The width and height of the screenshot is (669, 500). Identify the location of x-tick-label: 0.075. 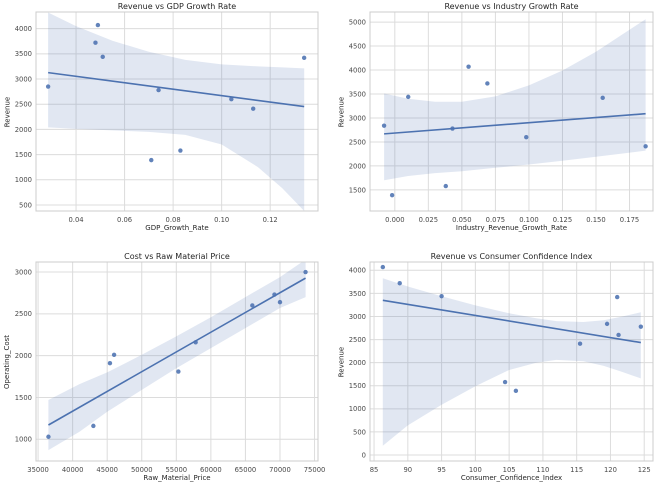
(495, 220).